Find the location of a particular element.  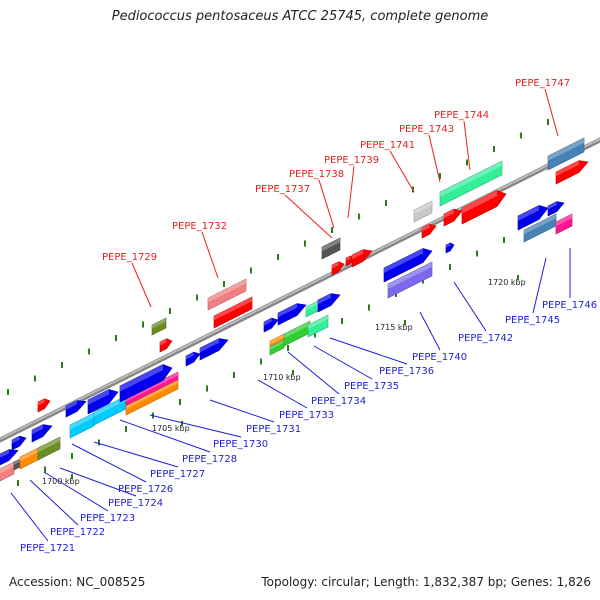

gene-label-pepe_1741: PEPE_1741 is located at coordinates (387, 145).